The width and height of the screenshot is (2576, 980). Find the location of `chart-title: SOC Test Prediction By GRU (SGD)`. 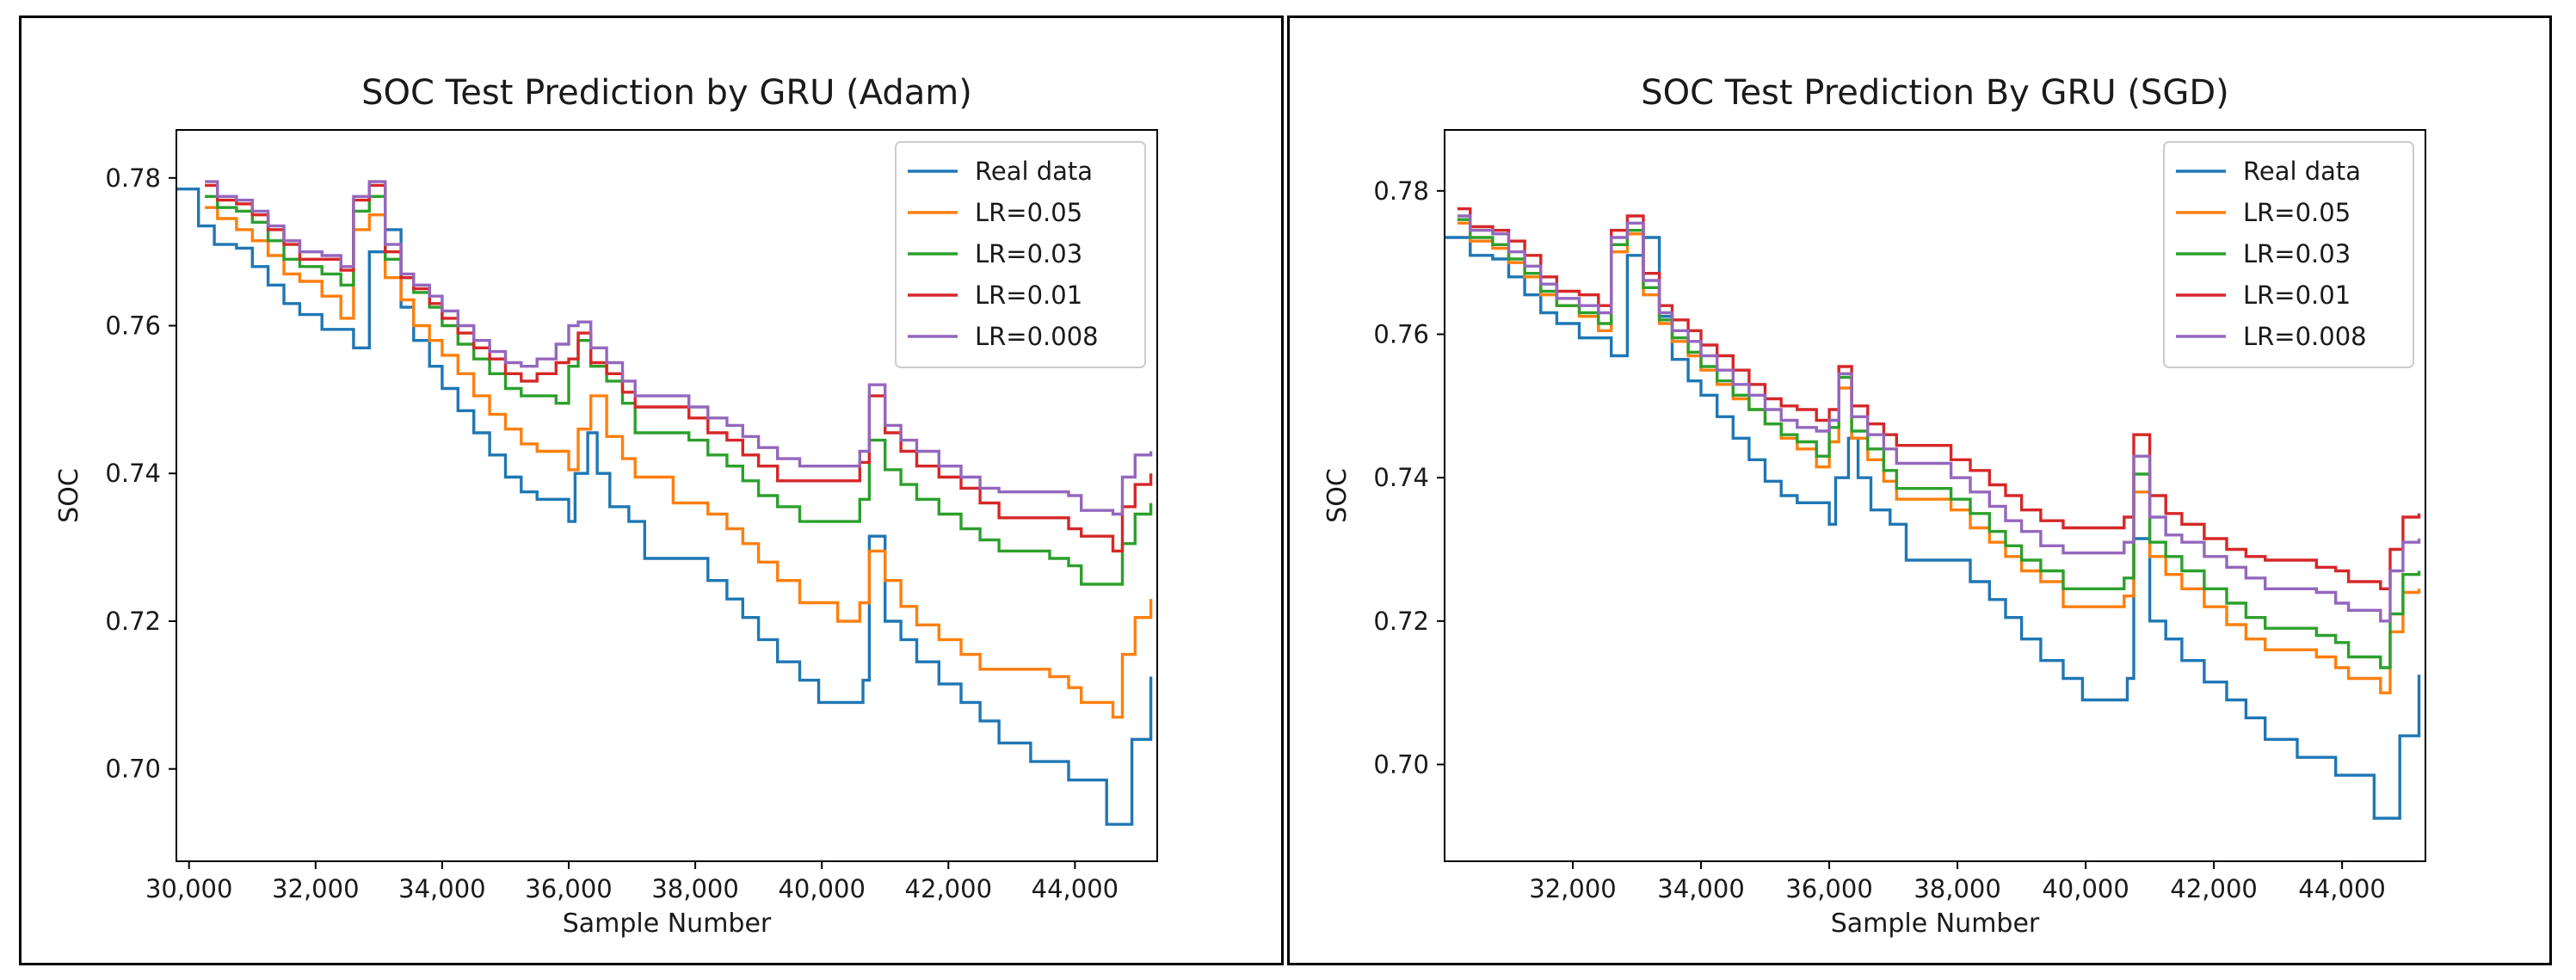

chart-title: SOC Test Prediction By GRU (SGD) is located at coordinates (1934, 93).